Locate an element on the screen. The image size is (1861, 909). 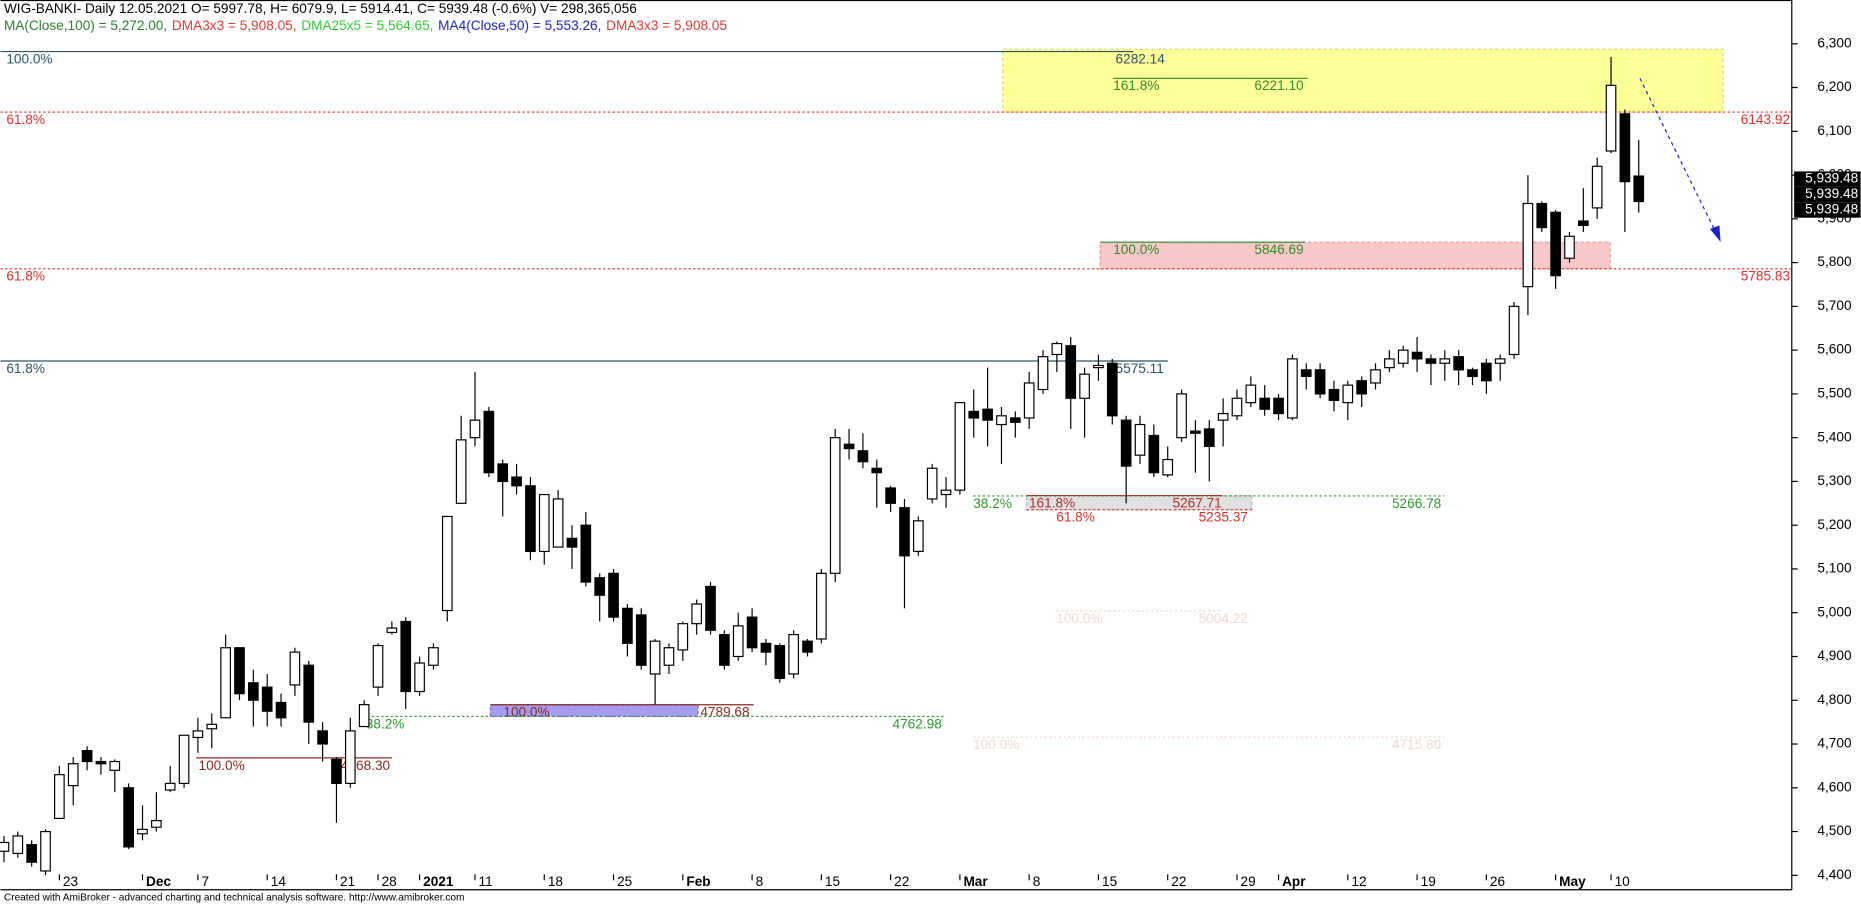
y-tick-label: 5,600 is located at coordinates (1834, 349).